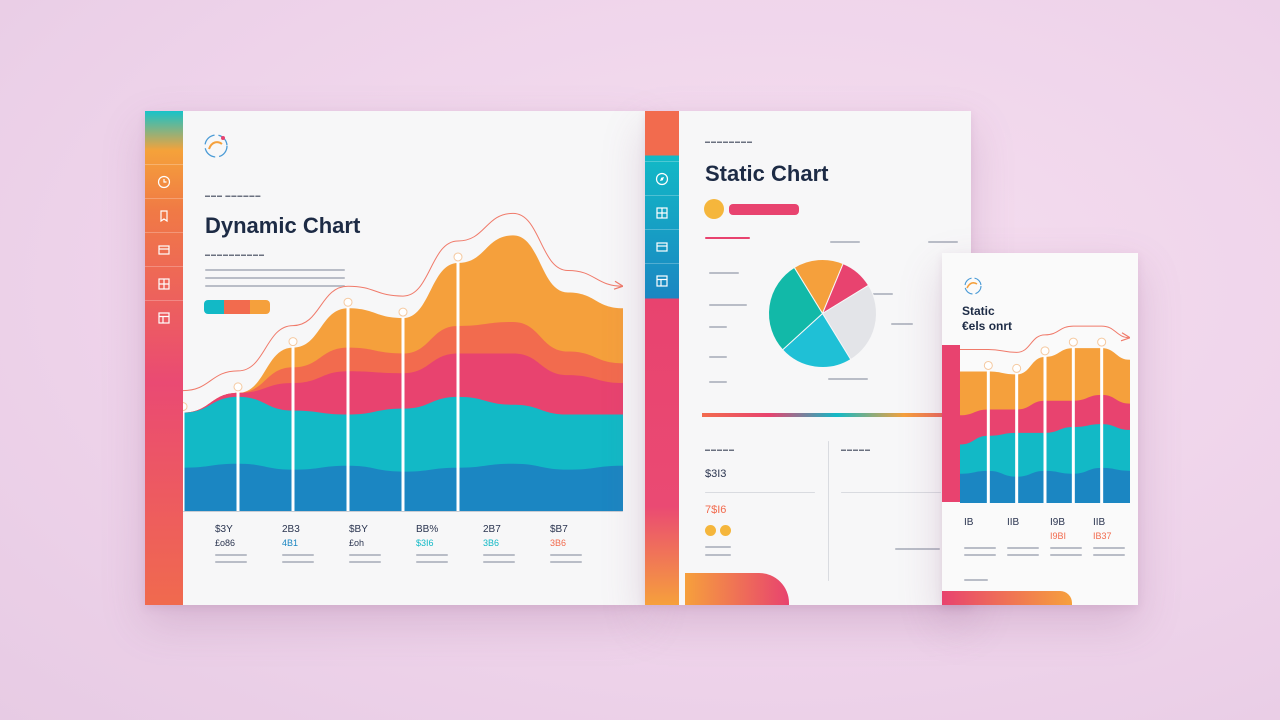  Describe the element at coordinates (987, 326) in the screenshot. I see `mini-title-line2: €els onrt` at that location.